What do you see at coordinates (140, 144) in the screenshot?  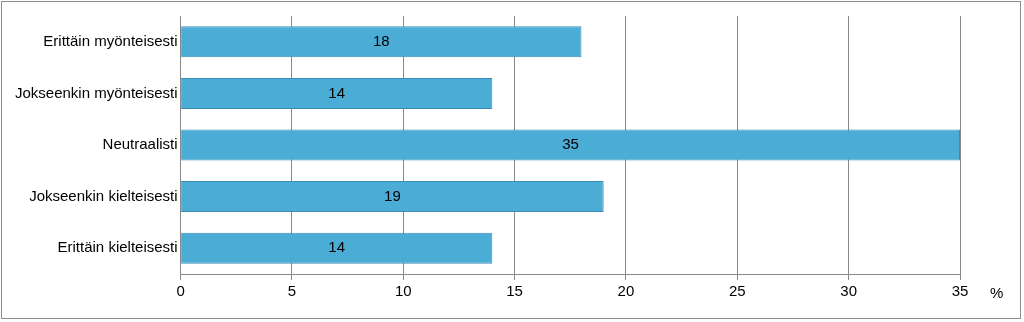 I see `y-tick-label: Neutraalisti` at bounding box center [140, 144].